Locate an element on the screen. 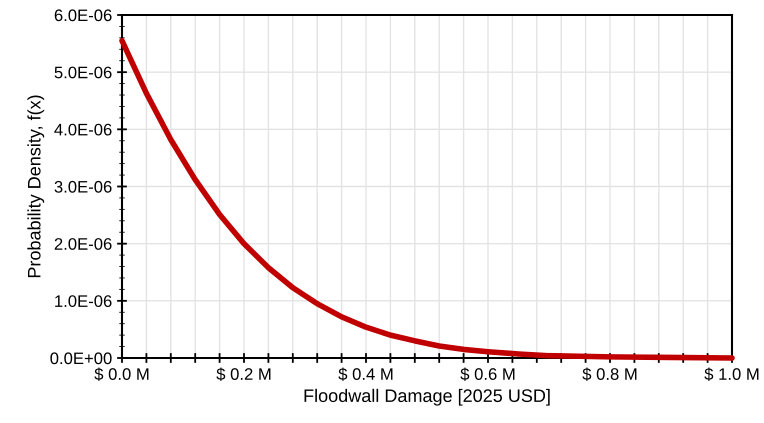 This screenshot has width=764, height=423. y-tick-label: 2.0E-06 is located at coordinates (83, 244).